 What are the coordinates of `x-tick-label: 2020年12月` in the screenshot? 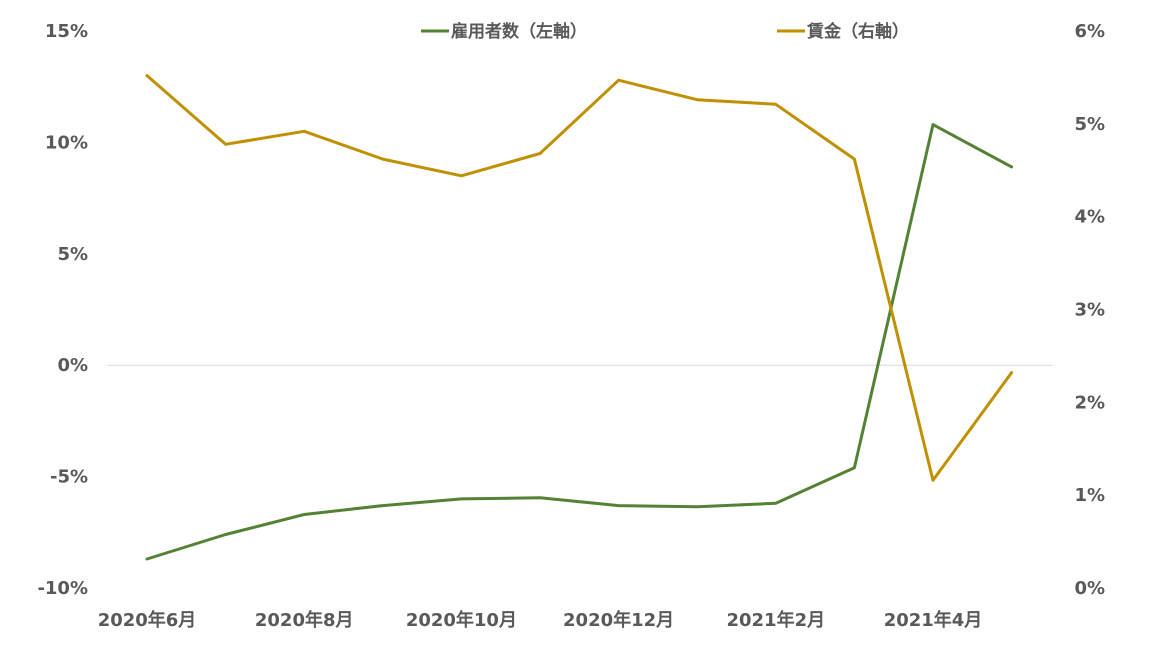 It's located at (618, 620).